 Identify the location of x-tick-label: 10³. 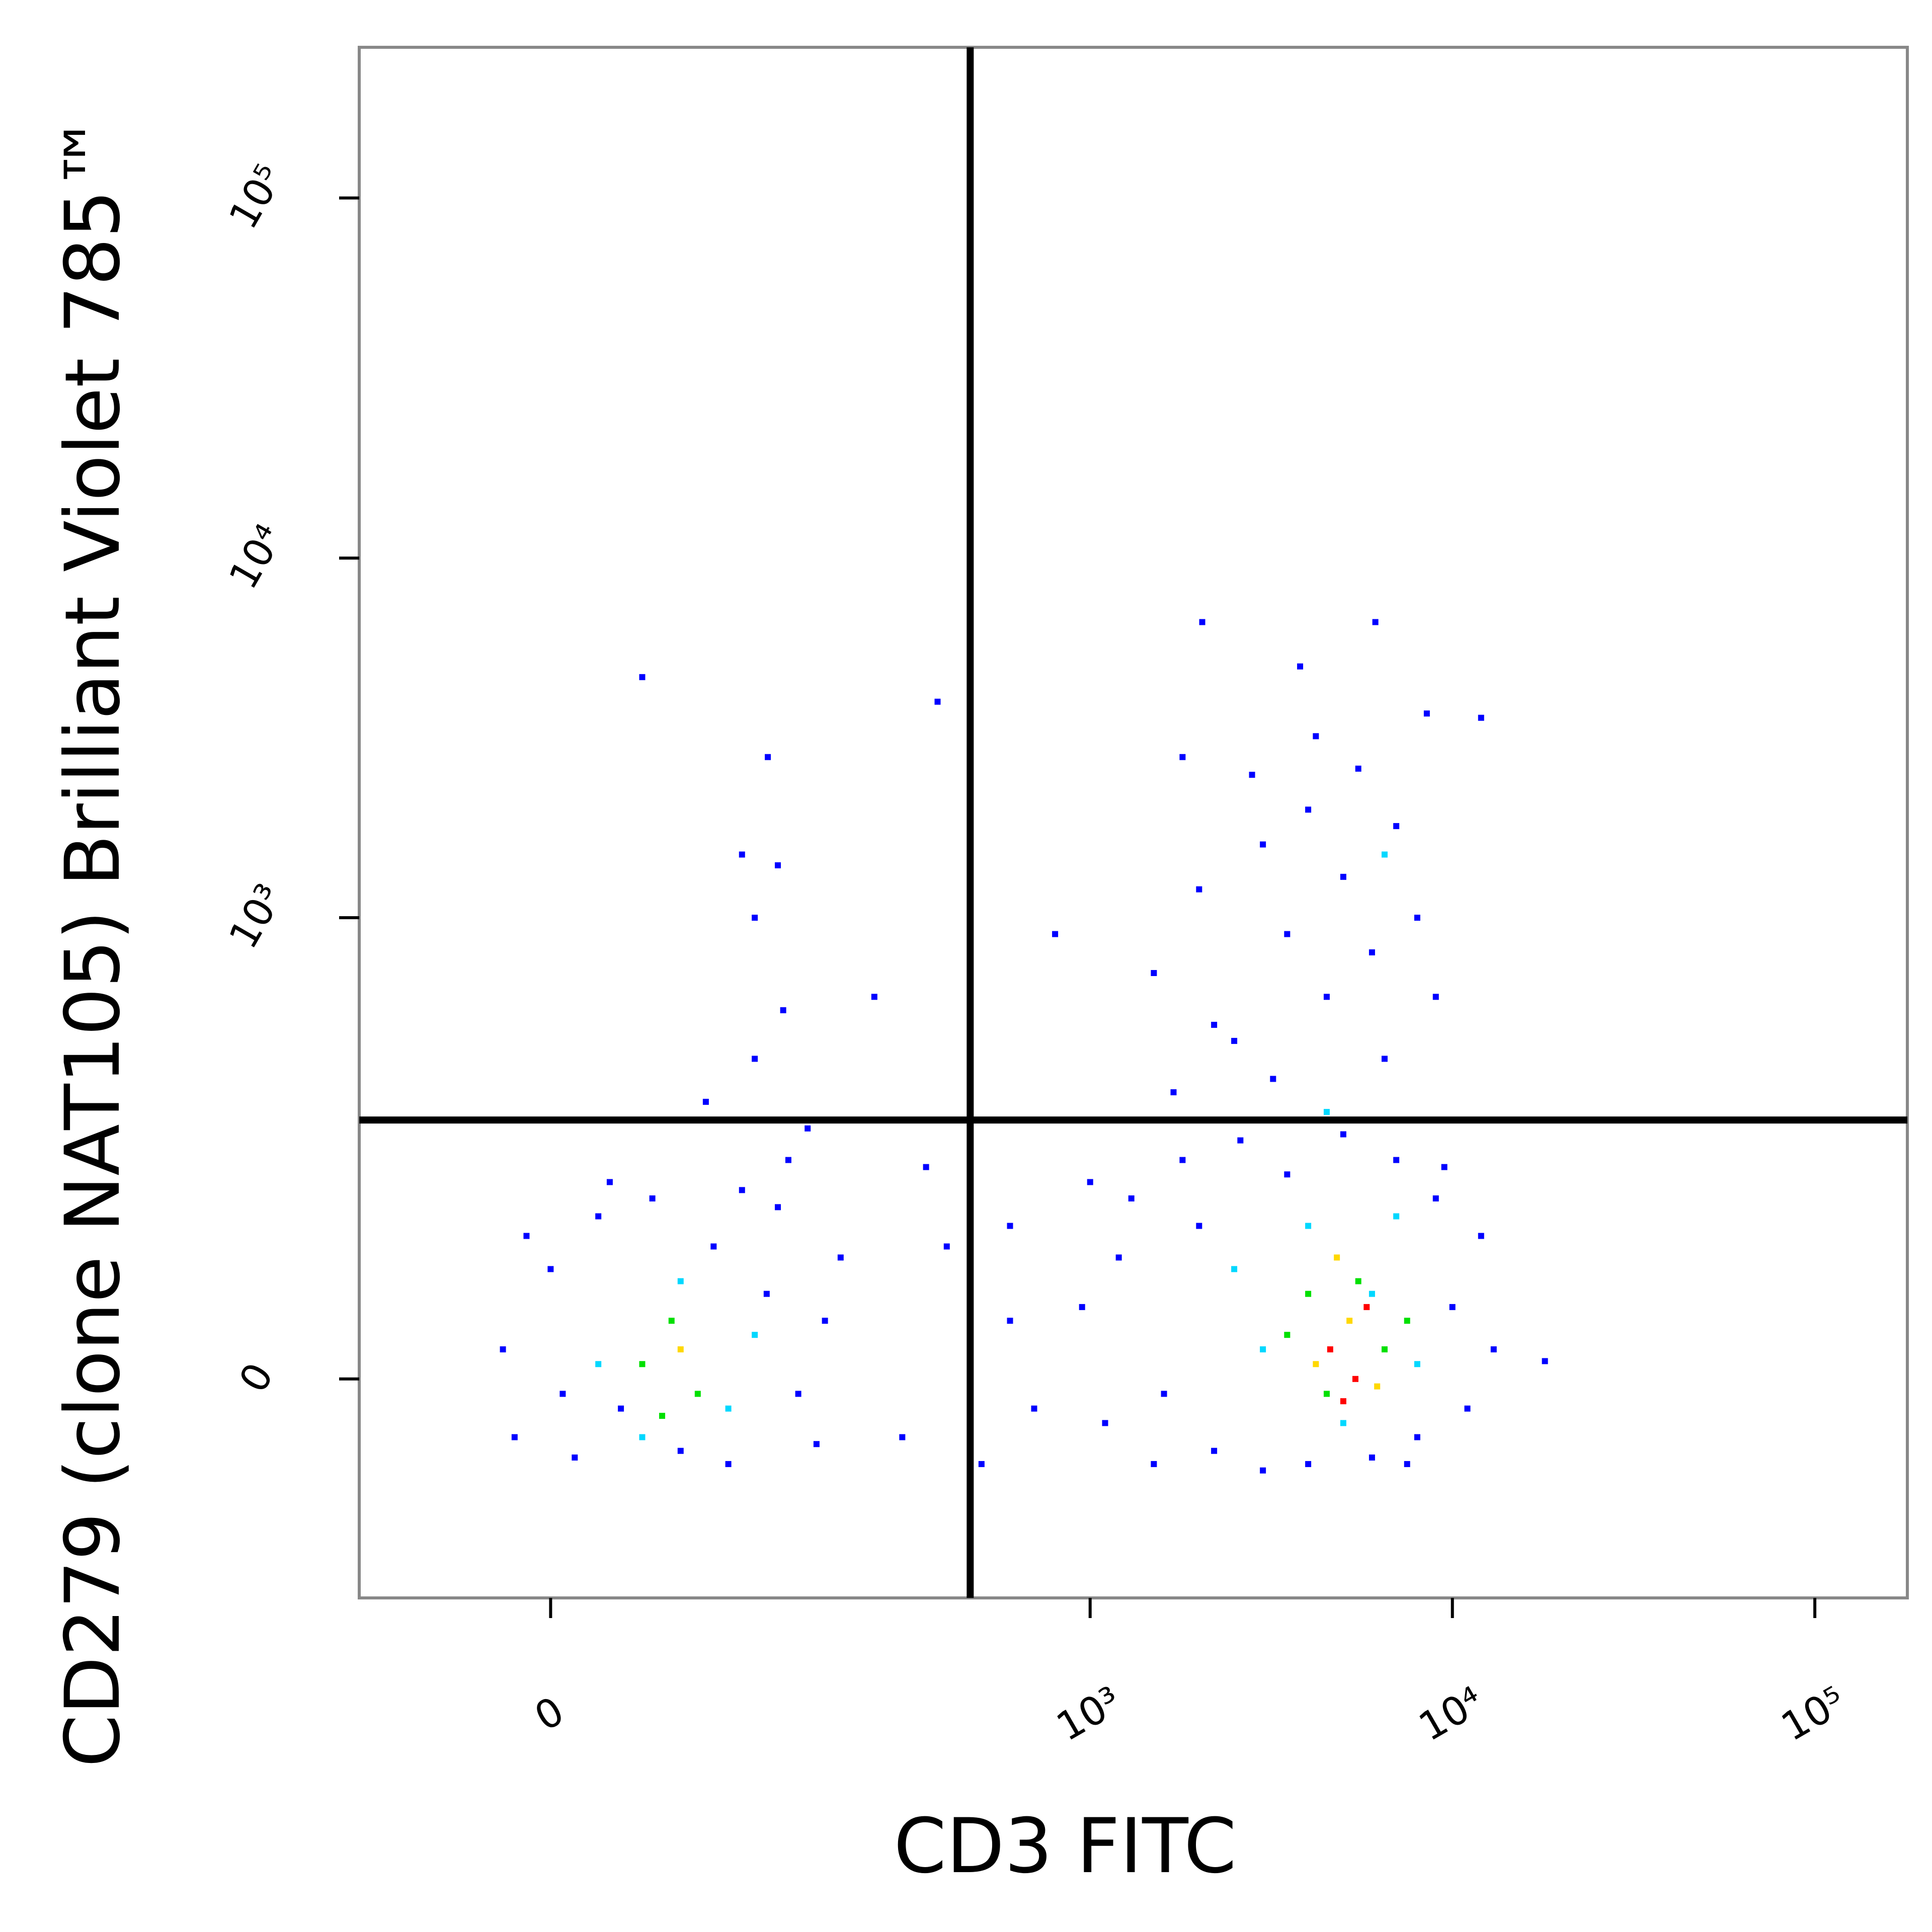
(1089, 1714).